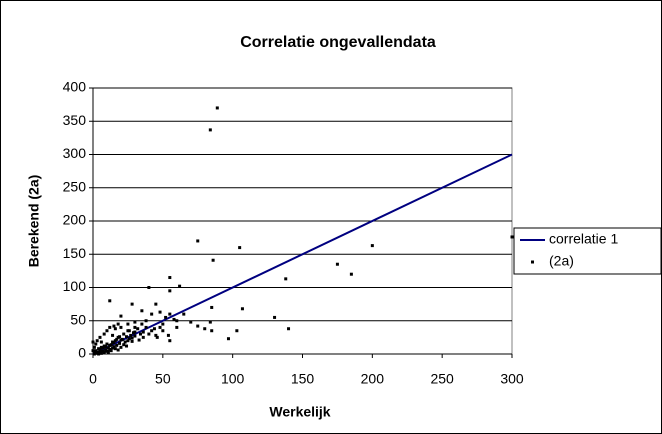  I want to click on legend-label: correlatie 1, so click(583, 239).